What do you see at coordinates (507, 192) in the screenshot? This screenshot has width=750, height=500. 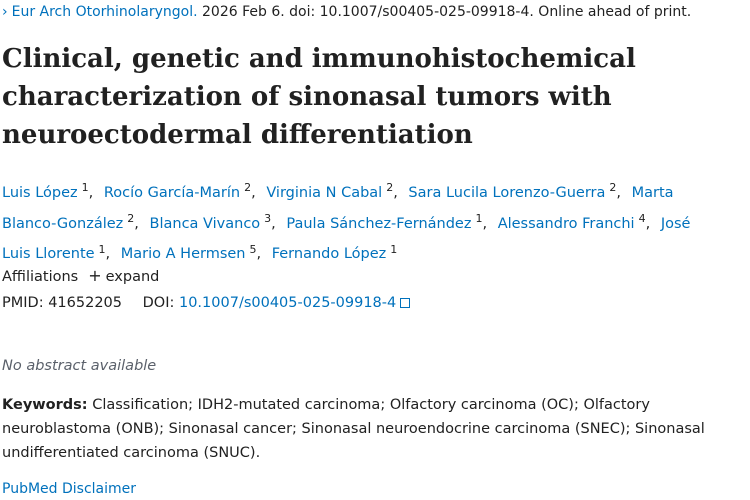 I see `author-link: Sara Lucila Lorenzo-Guerra` at bounding box center [507, 192].